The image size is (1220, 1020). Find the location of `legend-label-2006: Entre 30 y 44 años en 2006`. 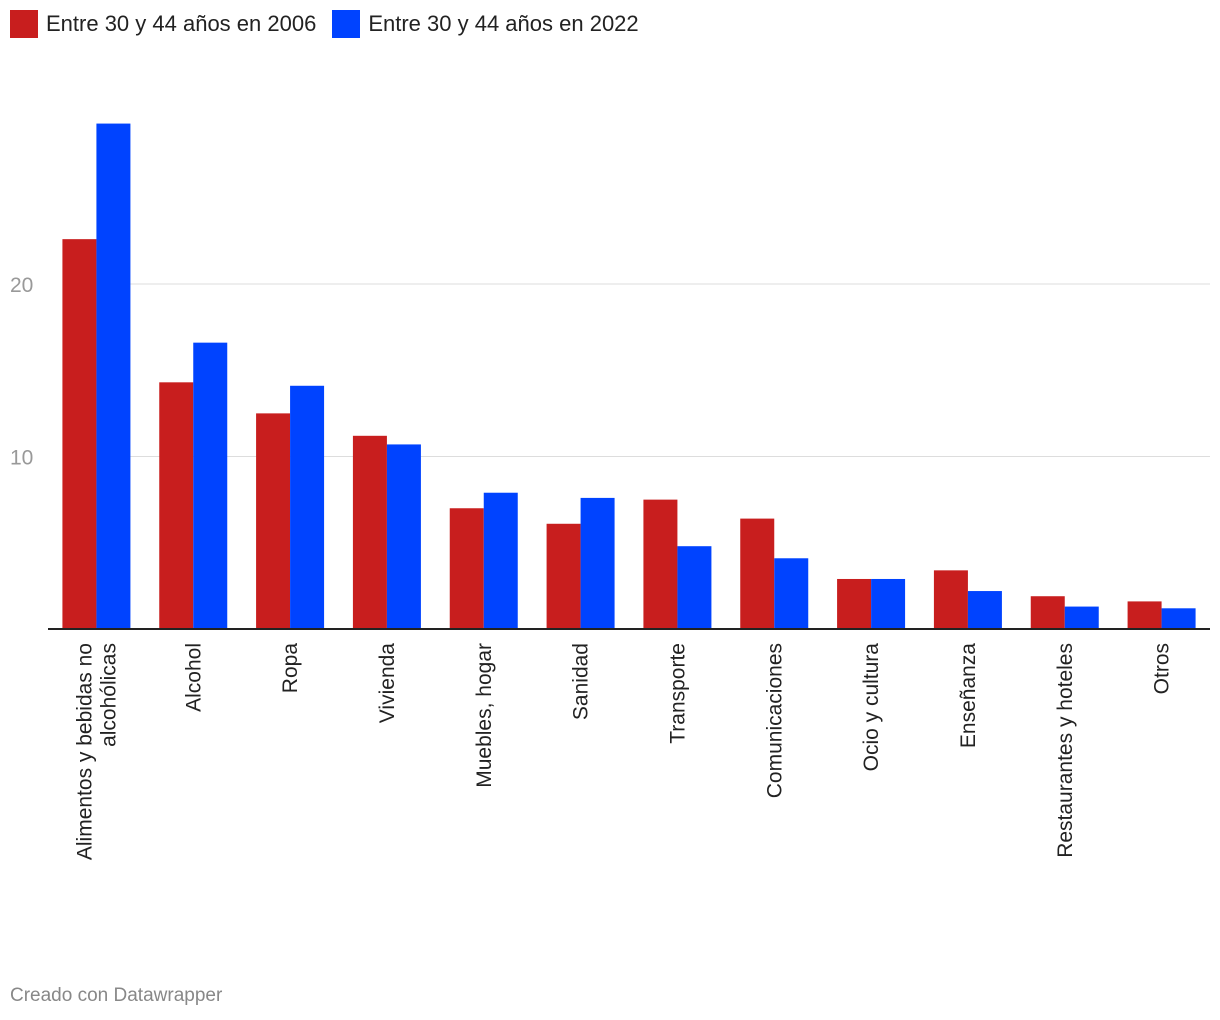

legend-label-2006: Entre 30 y 44 años en 2006 is located at coordinates (181, 23).